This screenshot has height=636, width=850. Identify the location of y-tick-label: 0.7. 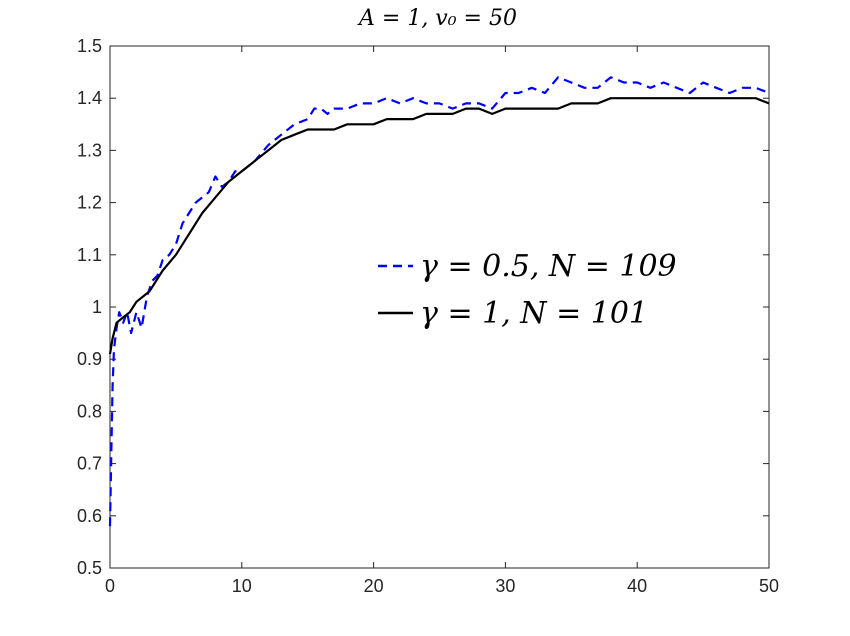
(89, 464).